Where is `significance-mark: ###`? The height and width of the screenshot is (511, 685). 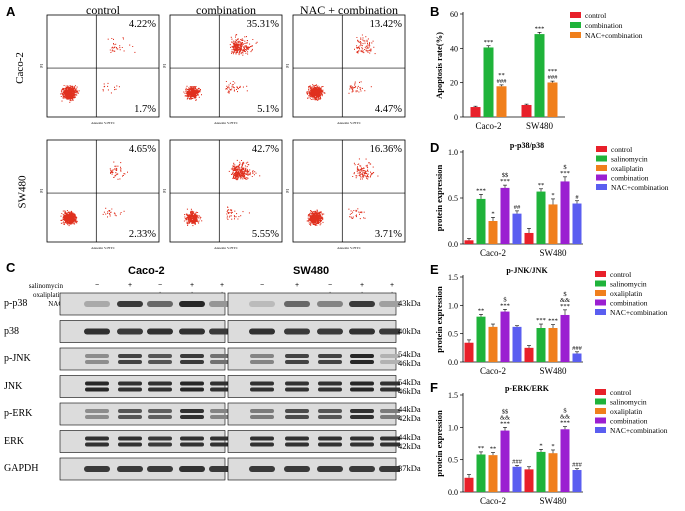 significance-mark: ### is located at coordinates (577, 348).